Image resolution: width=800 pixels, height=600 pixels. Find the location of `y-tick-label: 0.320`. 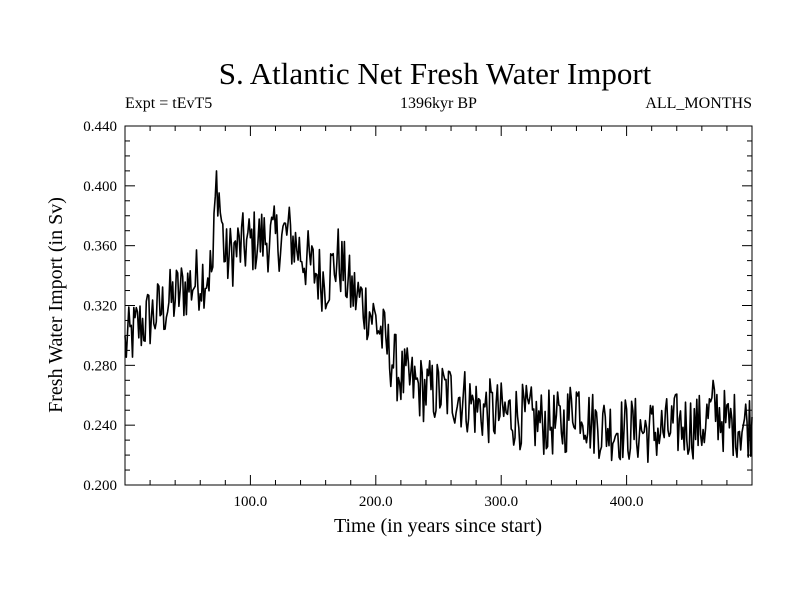

y-tick-label: 0.320 is located at coordinates (100, 307).